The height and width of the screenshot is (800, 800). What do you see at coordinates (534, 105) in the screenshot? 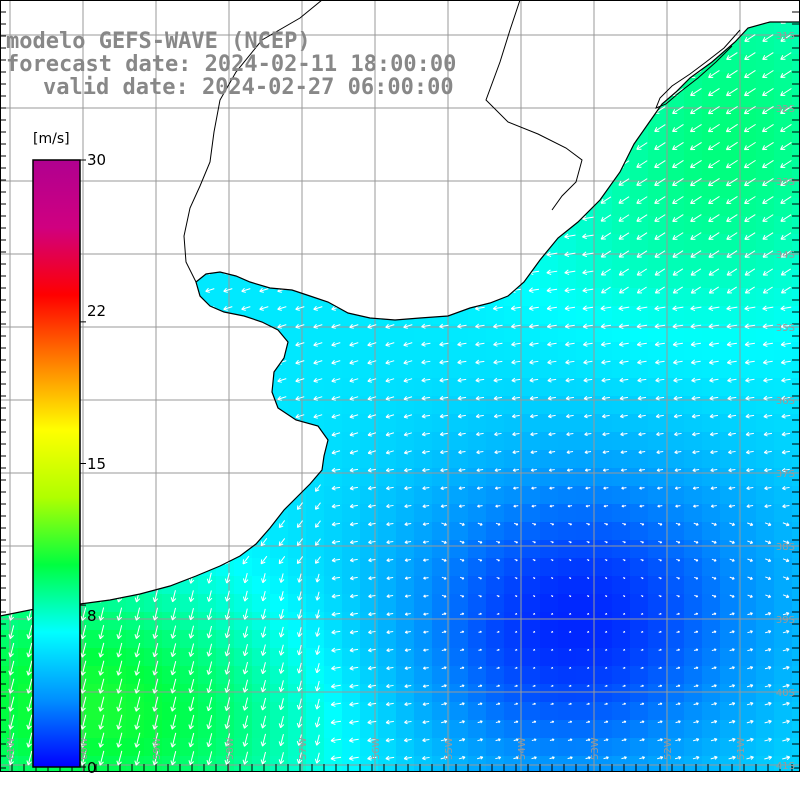
I see `country-border-line` at bounding box center [534, 105].